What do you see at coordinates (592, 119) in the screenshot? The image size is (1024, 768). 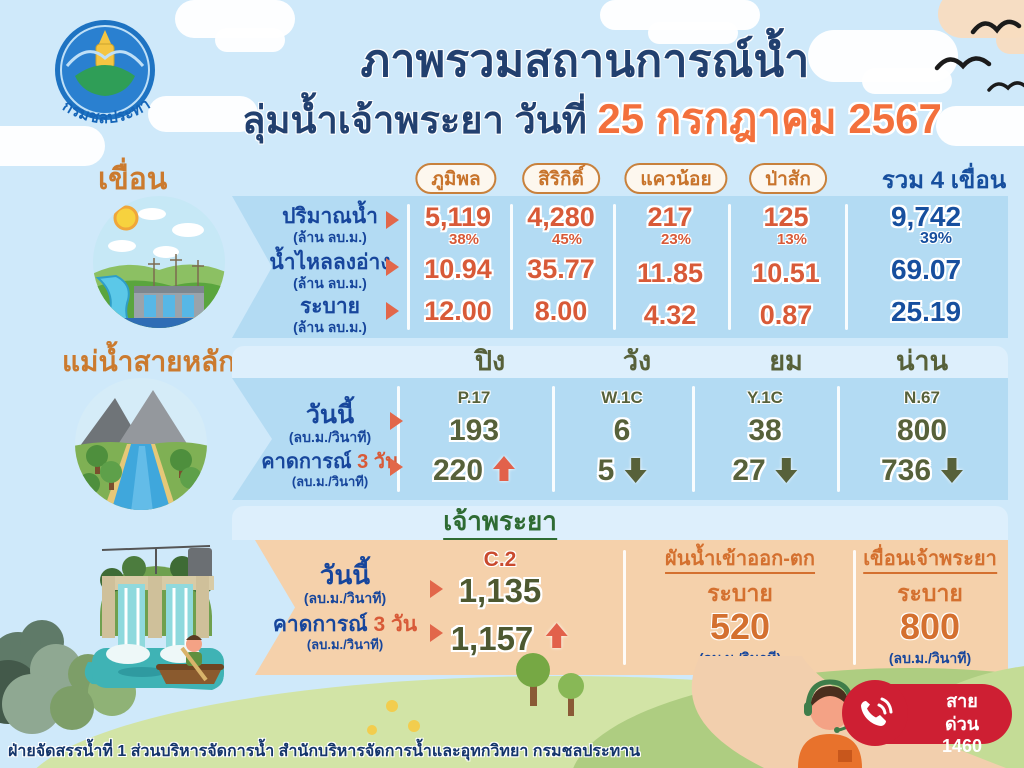 I see `page-subtitle: ลุ่มน้ำเจ้าพระยา วันที่ 25 กรกฎาคม 2567` at bounding box center [592, 119].